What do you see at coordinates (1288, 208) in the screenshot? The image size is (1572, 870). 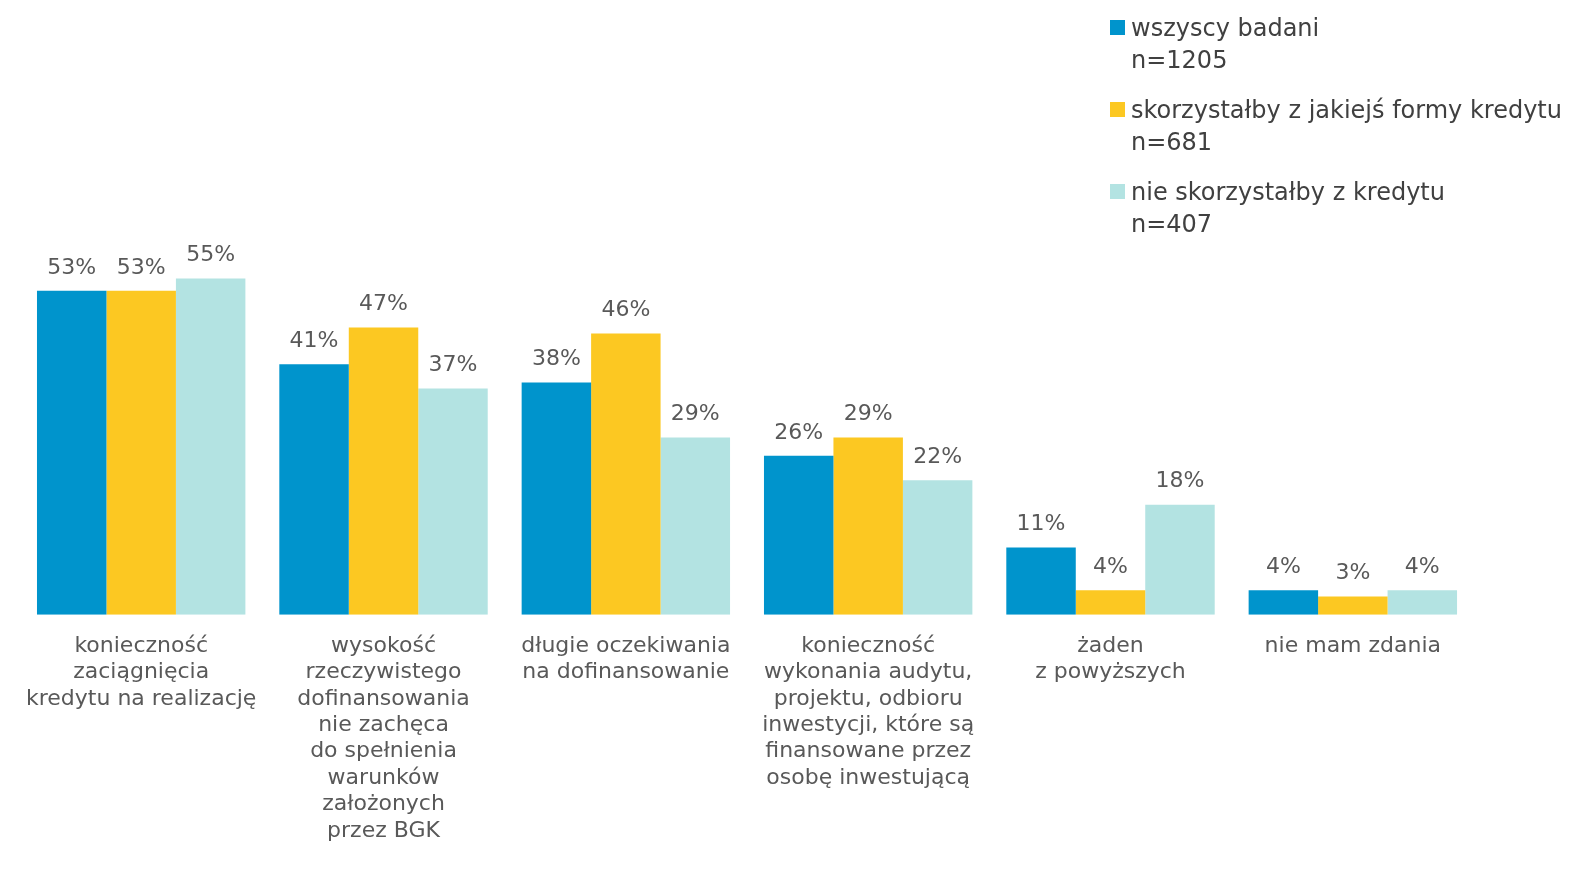 I see `legend-label: nie skorzystałby z kredytu n=407` at bounding box center [1288, 208].